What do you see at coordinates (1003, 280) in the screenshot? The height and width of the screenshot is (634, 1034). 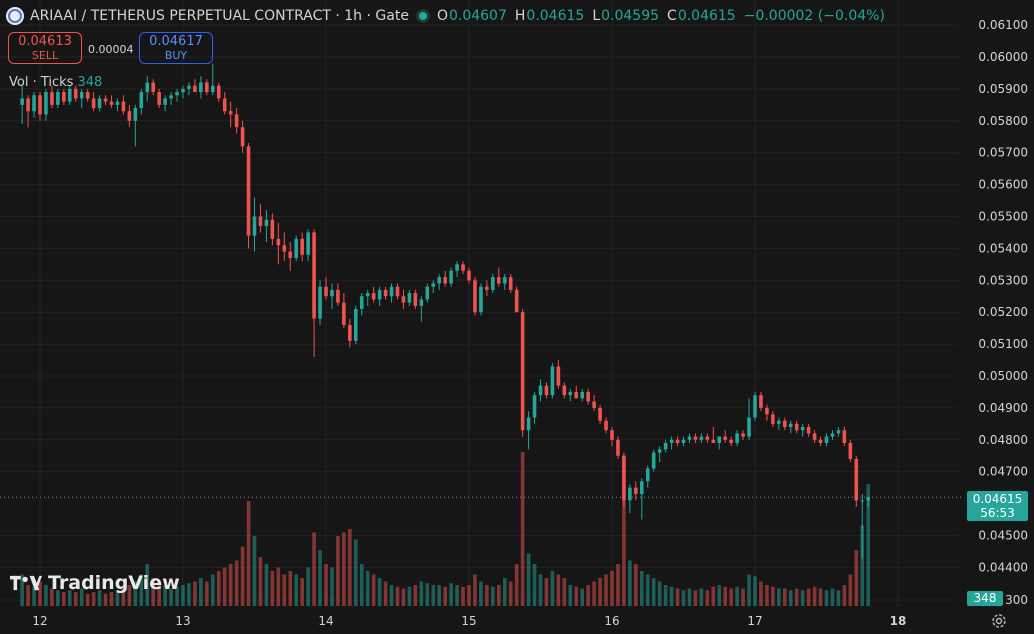 I see `price-tick-label: 0.05300` at bounding box center [1003, 280].